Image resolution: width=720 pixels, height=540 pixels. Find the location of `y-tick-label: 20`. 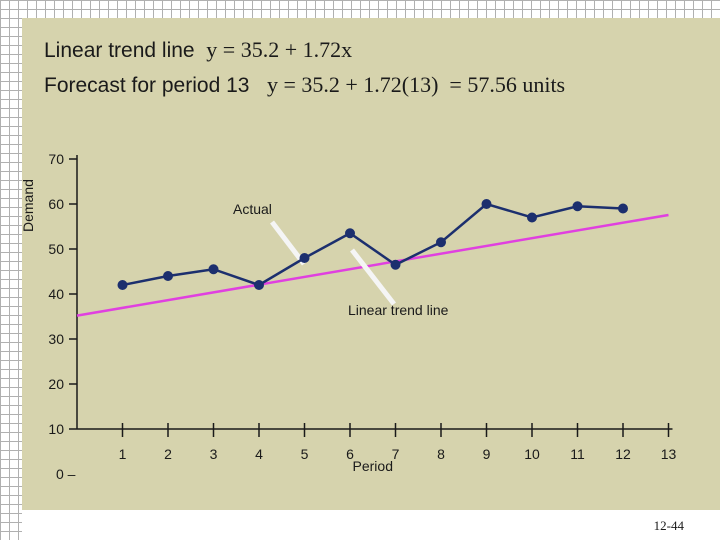

y-tick-label: 20 is located at coordinates (56, 384).